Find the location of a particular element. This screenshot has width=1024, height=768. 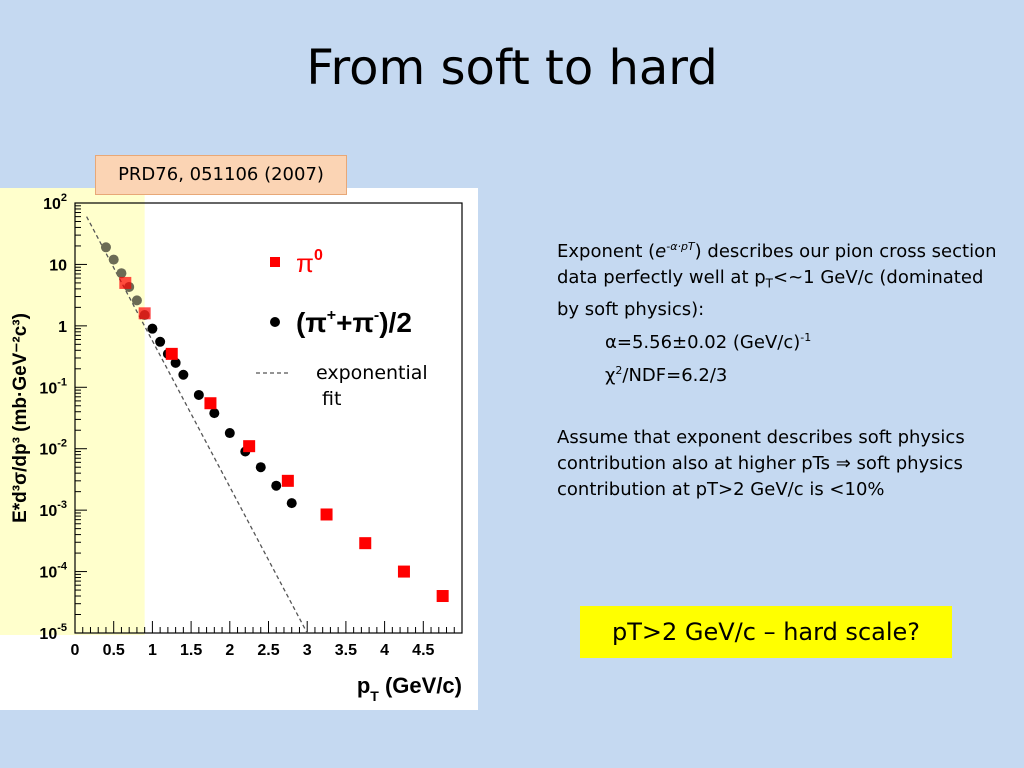

x-tick-label: 4 is located at coordinates (384, 650).